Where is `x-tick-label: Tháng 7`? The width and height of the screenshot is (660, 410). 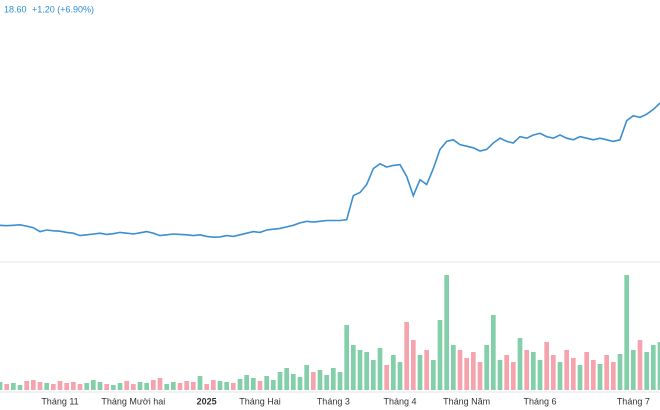
x-tick-label: Tháng 7 is located at coordinates (633, 401).